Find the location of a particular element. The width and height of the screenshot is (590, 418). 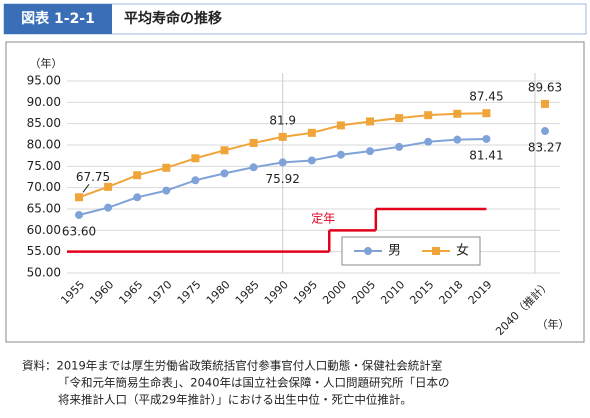

y-tick-label: 85.00 is located at coordinates (44, 123).